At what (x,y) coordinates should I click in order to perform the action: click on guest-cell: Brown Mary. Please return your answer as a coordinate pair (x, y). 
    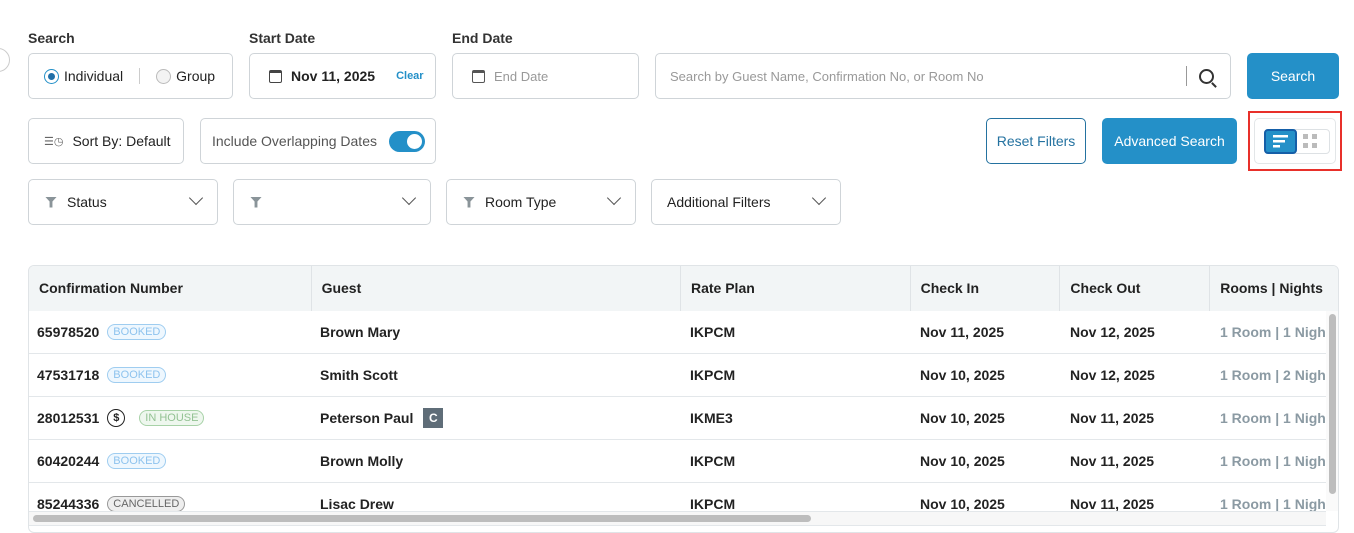
    Looking at the image, I should click on (497, 332).